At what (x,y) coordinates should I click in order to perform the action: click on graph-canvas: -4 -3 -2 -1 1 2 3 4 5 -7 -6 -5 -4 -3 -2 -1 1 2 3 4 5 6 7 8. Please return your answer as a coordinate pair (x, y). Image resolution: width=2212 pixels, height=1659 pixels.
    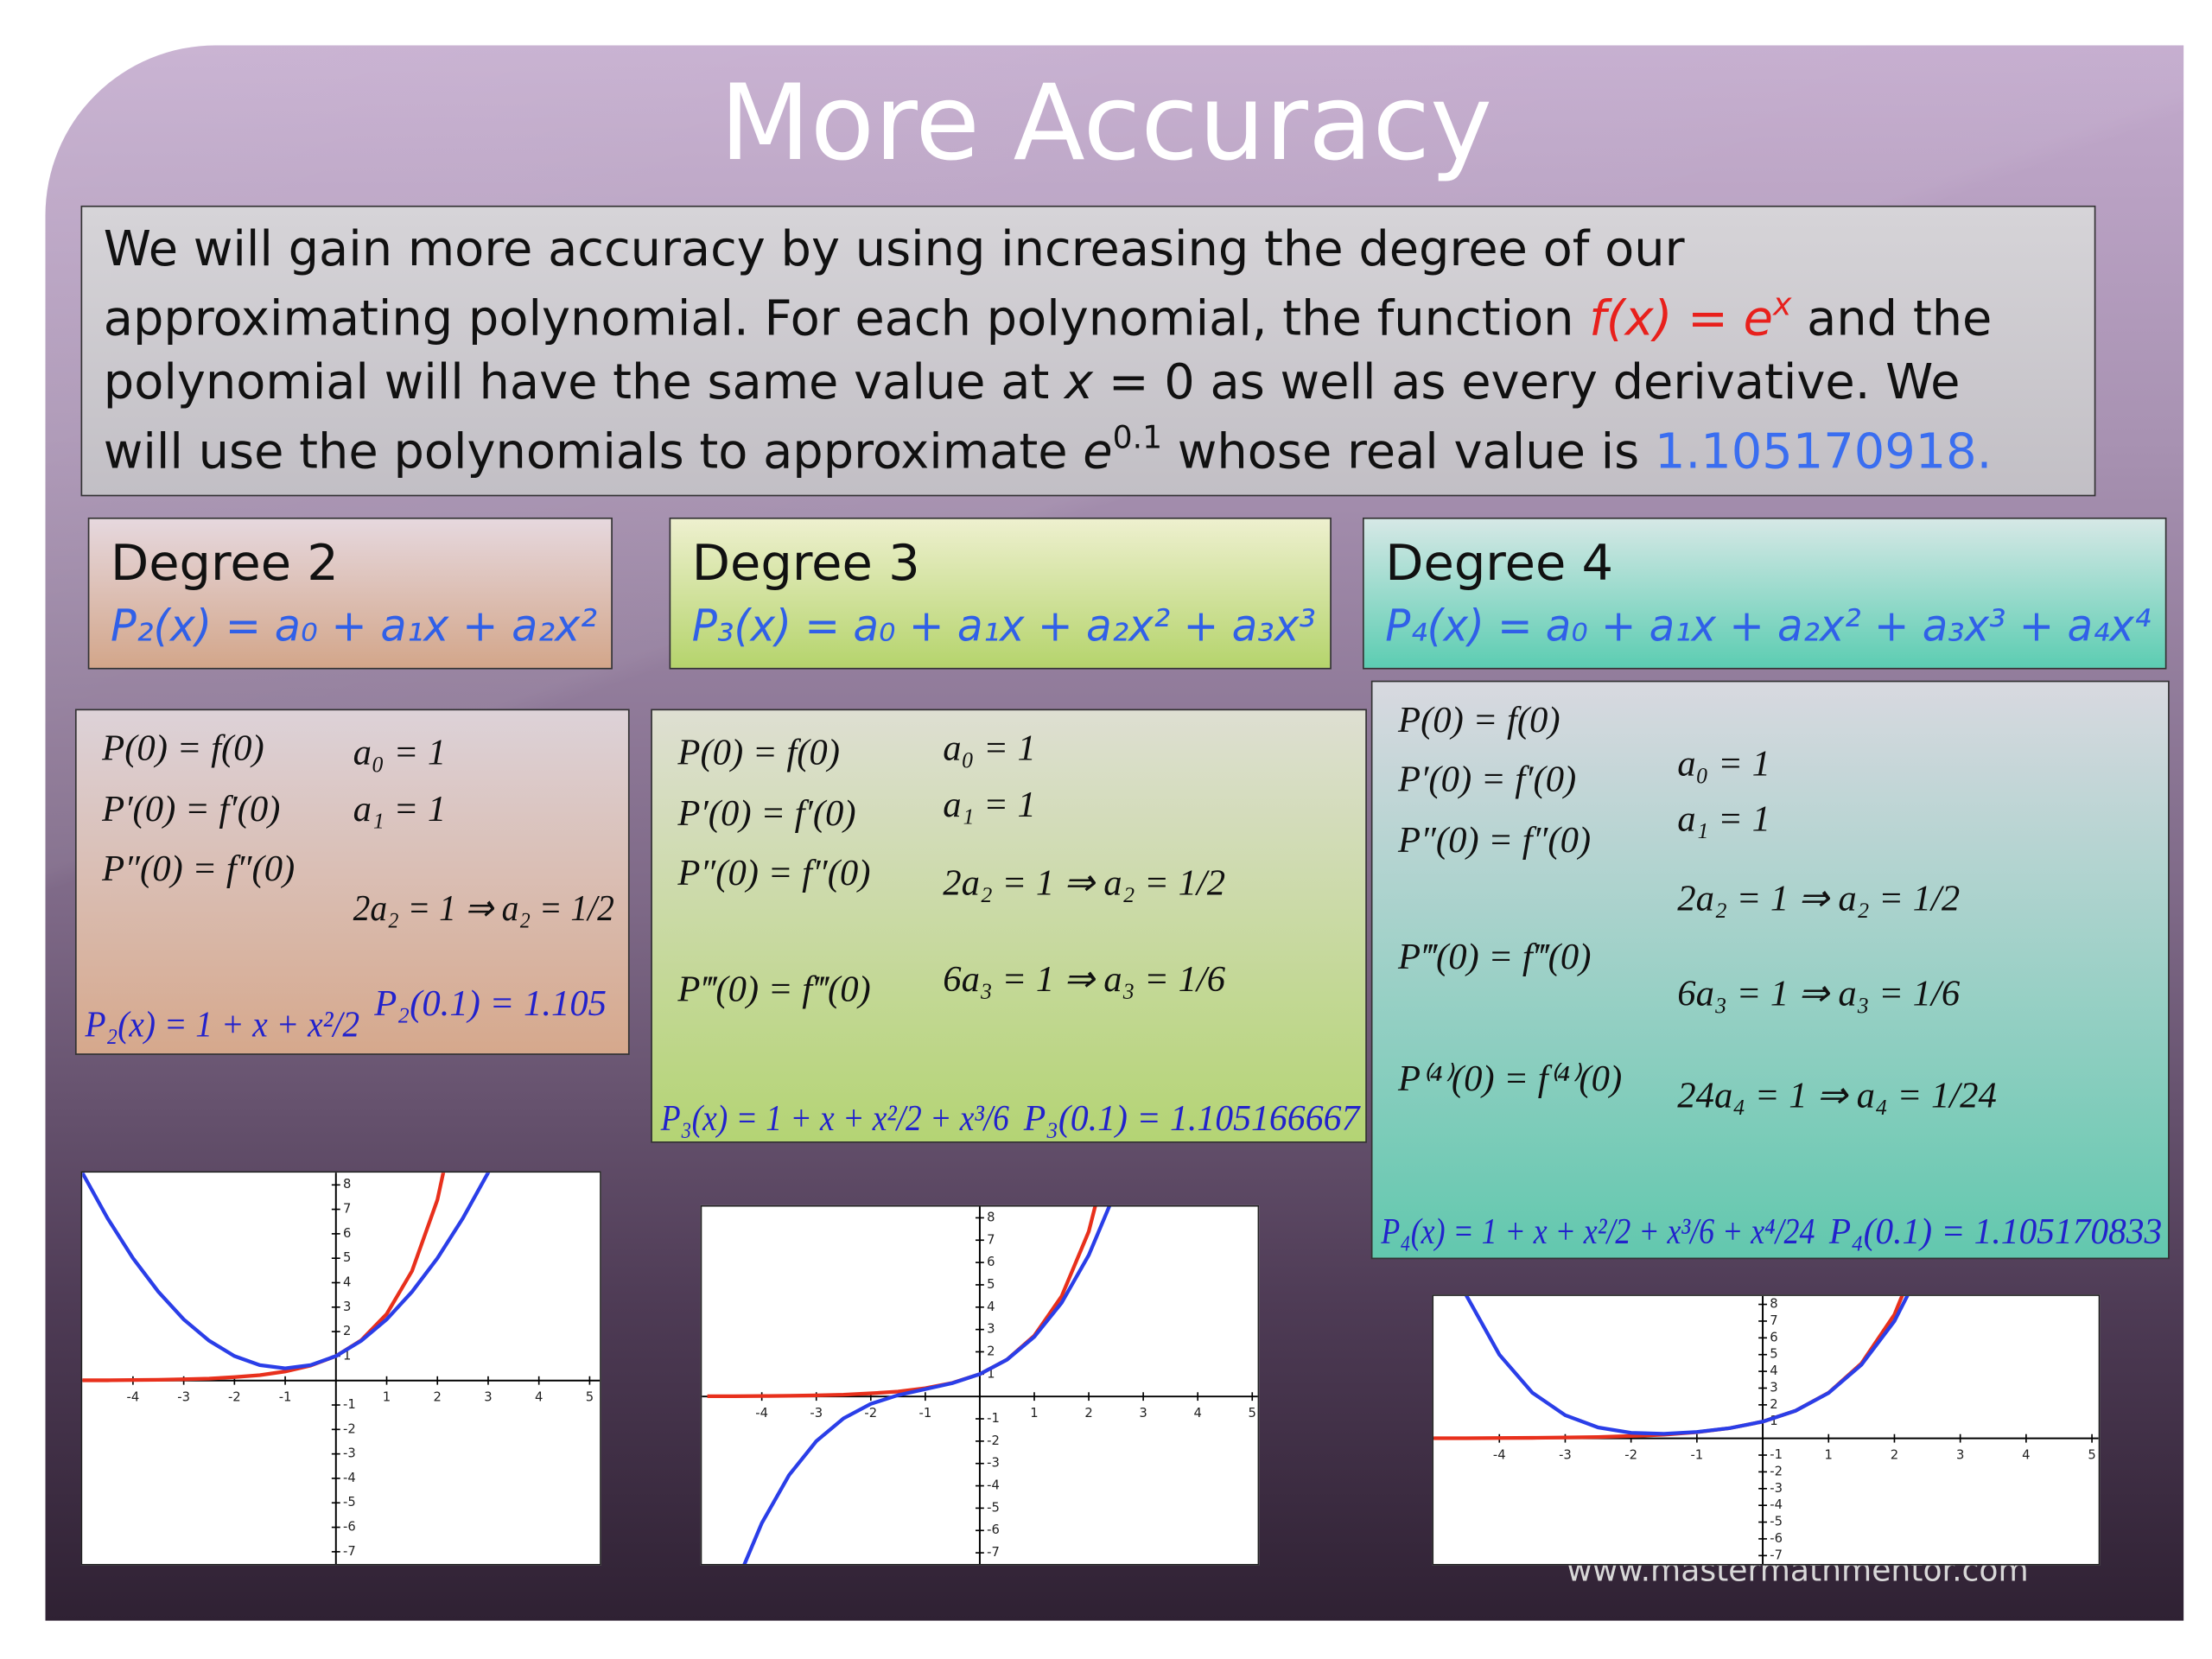
    Looking at the image, I should click on (980, 1385).